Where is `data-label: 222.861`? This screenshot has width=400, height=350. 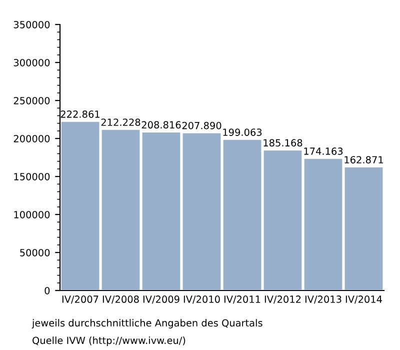
data-label: 222.861 is located at coordinates (80, 114).